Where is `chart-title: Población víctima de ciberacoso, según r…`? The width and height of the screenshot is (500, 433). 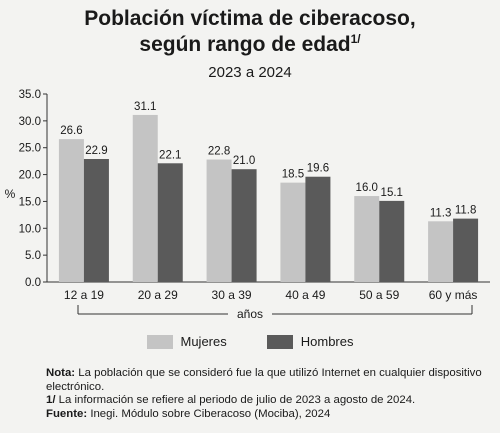 chart-title: Población víctima de ciberacoso, según r… is located at coordinates (250, 32).